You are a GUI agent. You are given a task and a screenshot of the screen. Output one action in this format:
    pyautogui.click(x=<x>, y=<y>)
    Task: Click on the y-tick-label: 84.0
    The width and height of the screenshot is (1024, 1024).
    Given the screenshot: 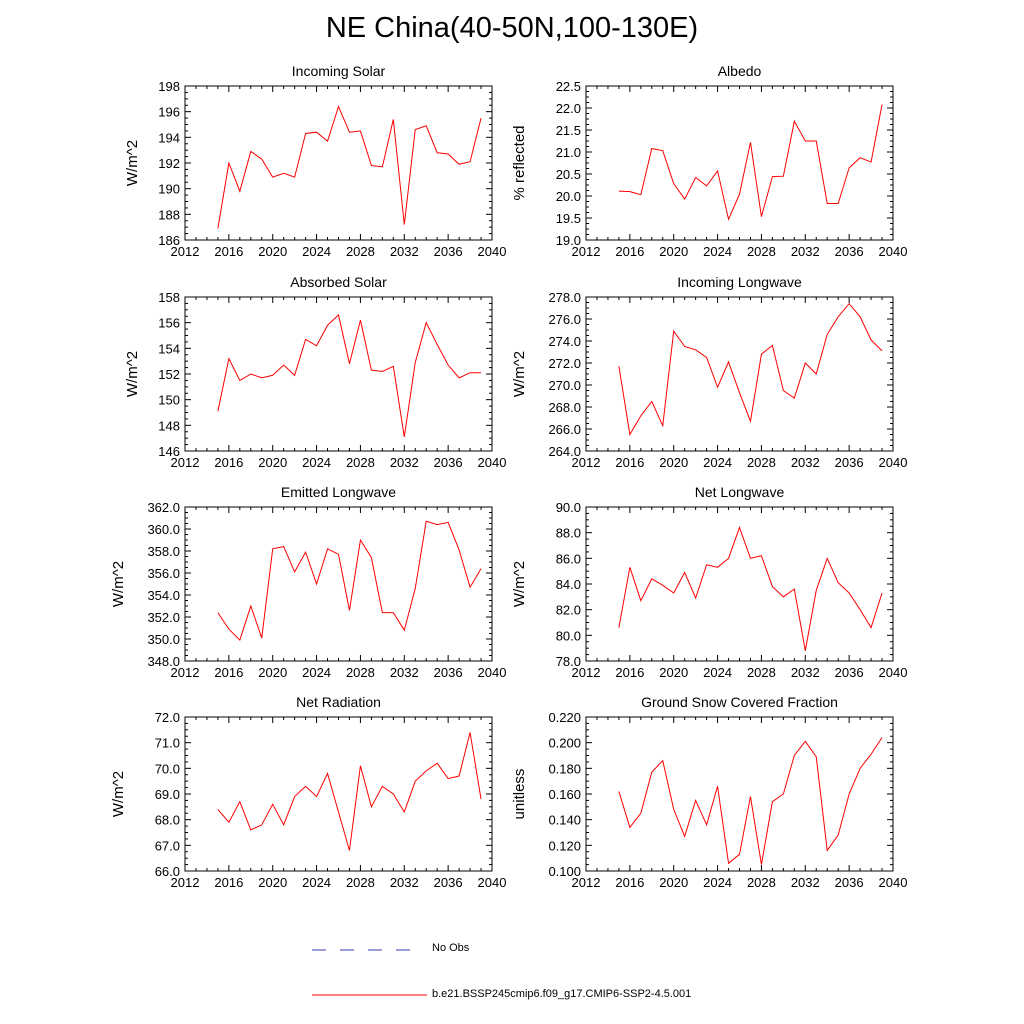 What is the action you would take?
    pyautogui.click(x=568, y=584)
    